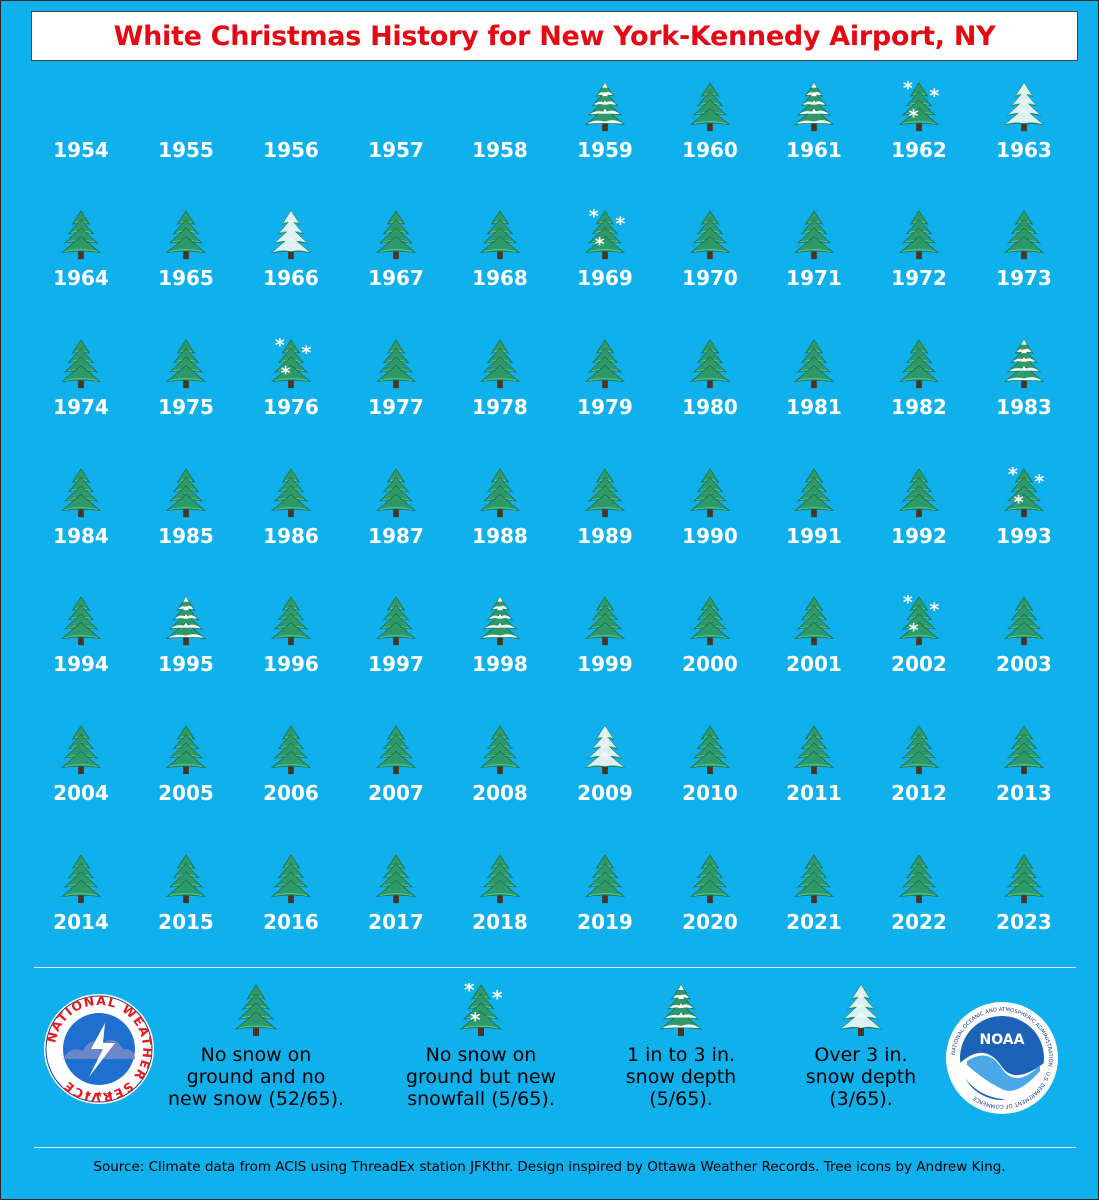 The image size is (1099, 1200). Describe the element at coordinates (919, 257) in the screenshot. I see `year-cell: 1972` at that location.